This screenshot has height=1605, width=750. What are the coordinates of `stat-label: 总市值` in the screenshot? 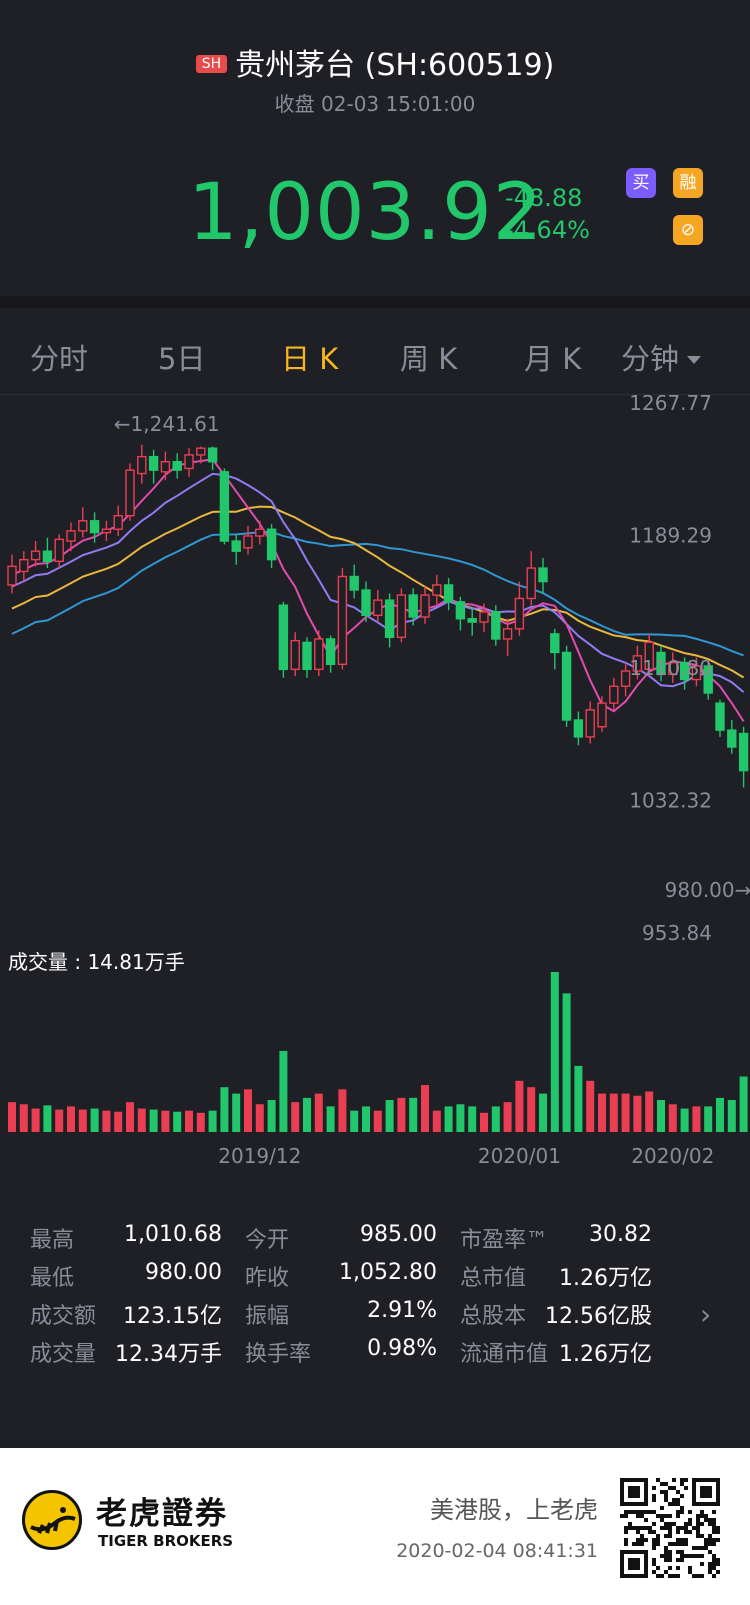 It's located at (493, 1278).